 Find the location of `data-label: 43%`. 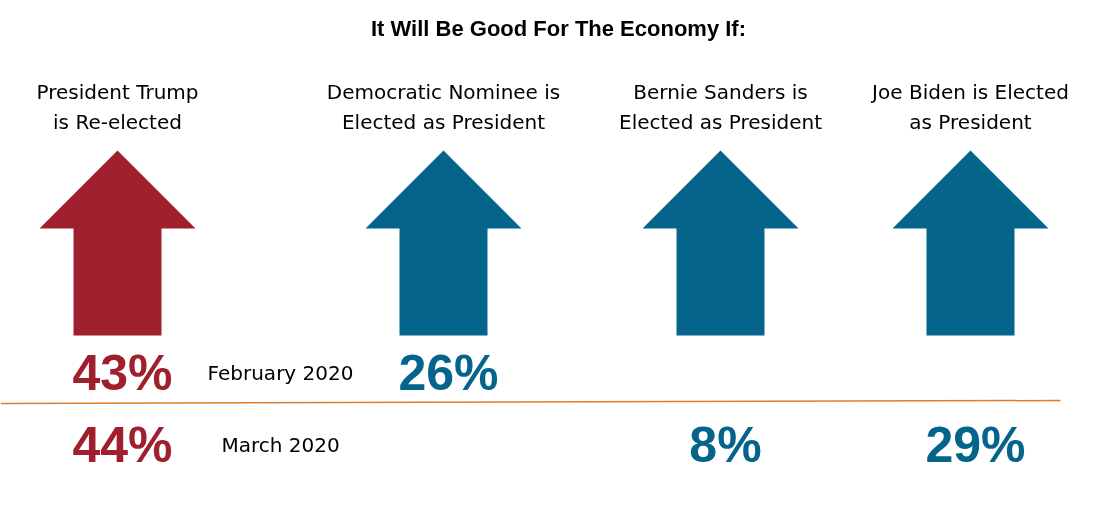

data-label: 43% is located at coordinates (122, 372).